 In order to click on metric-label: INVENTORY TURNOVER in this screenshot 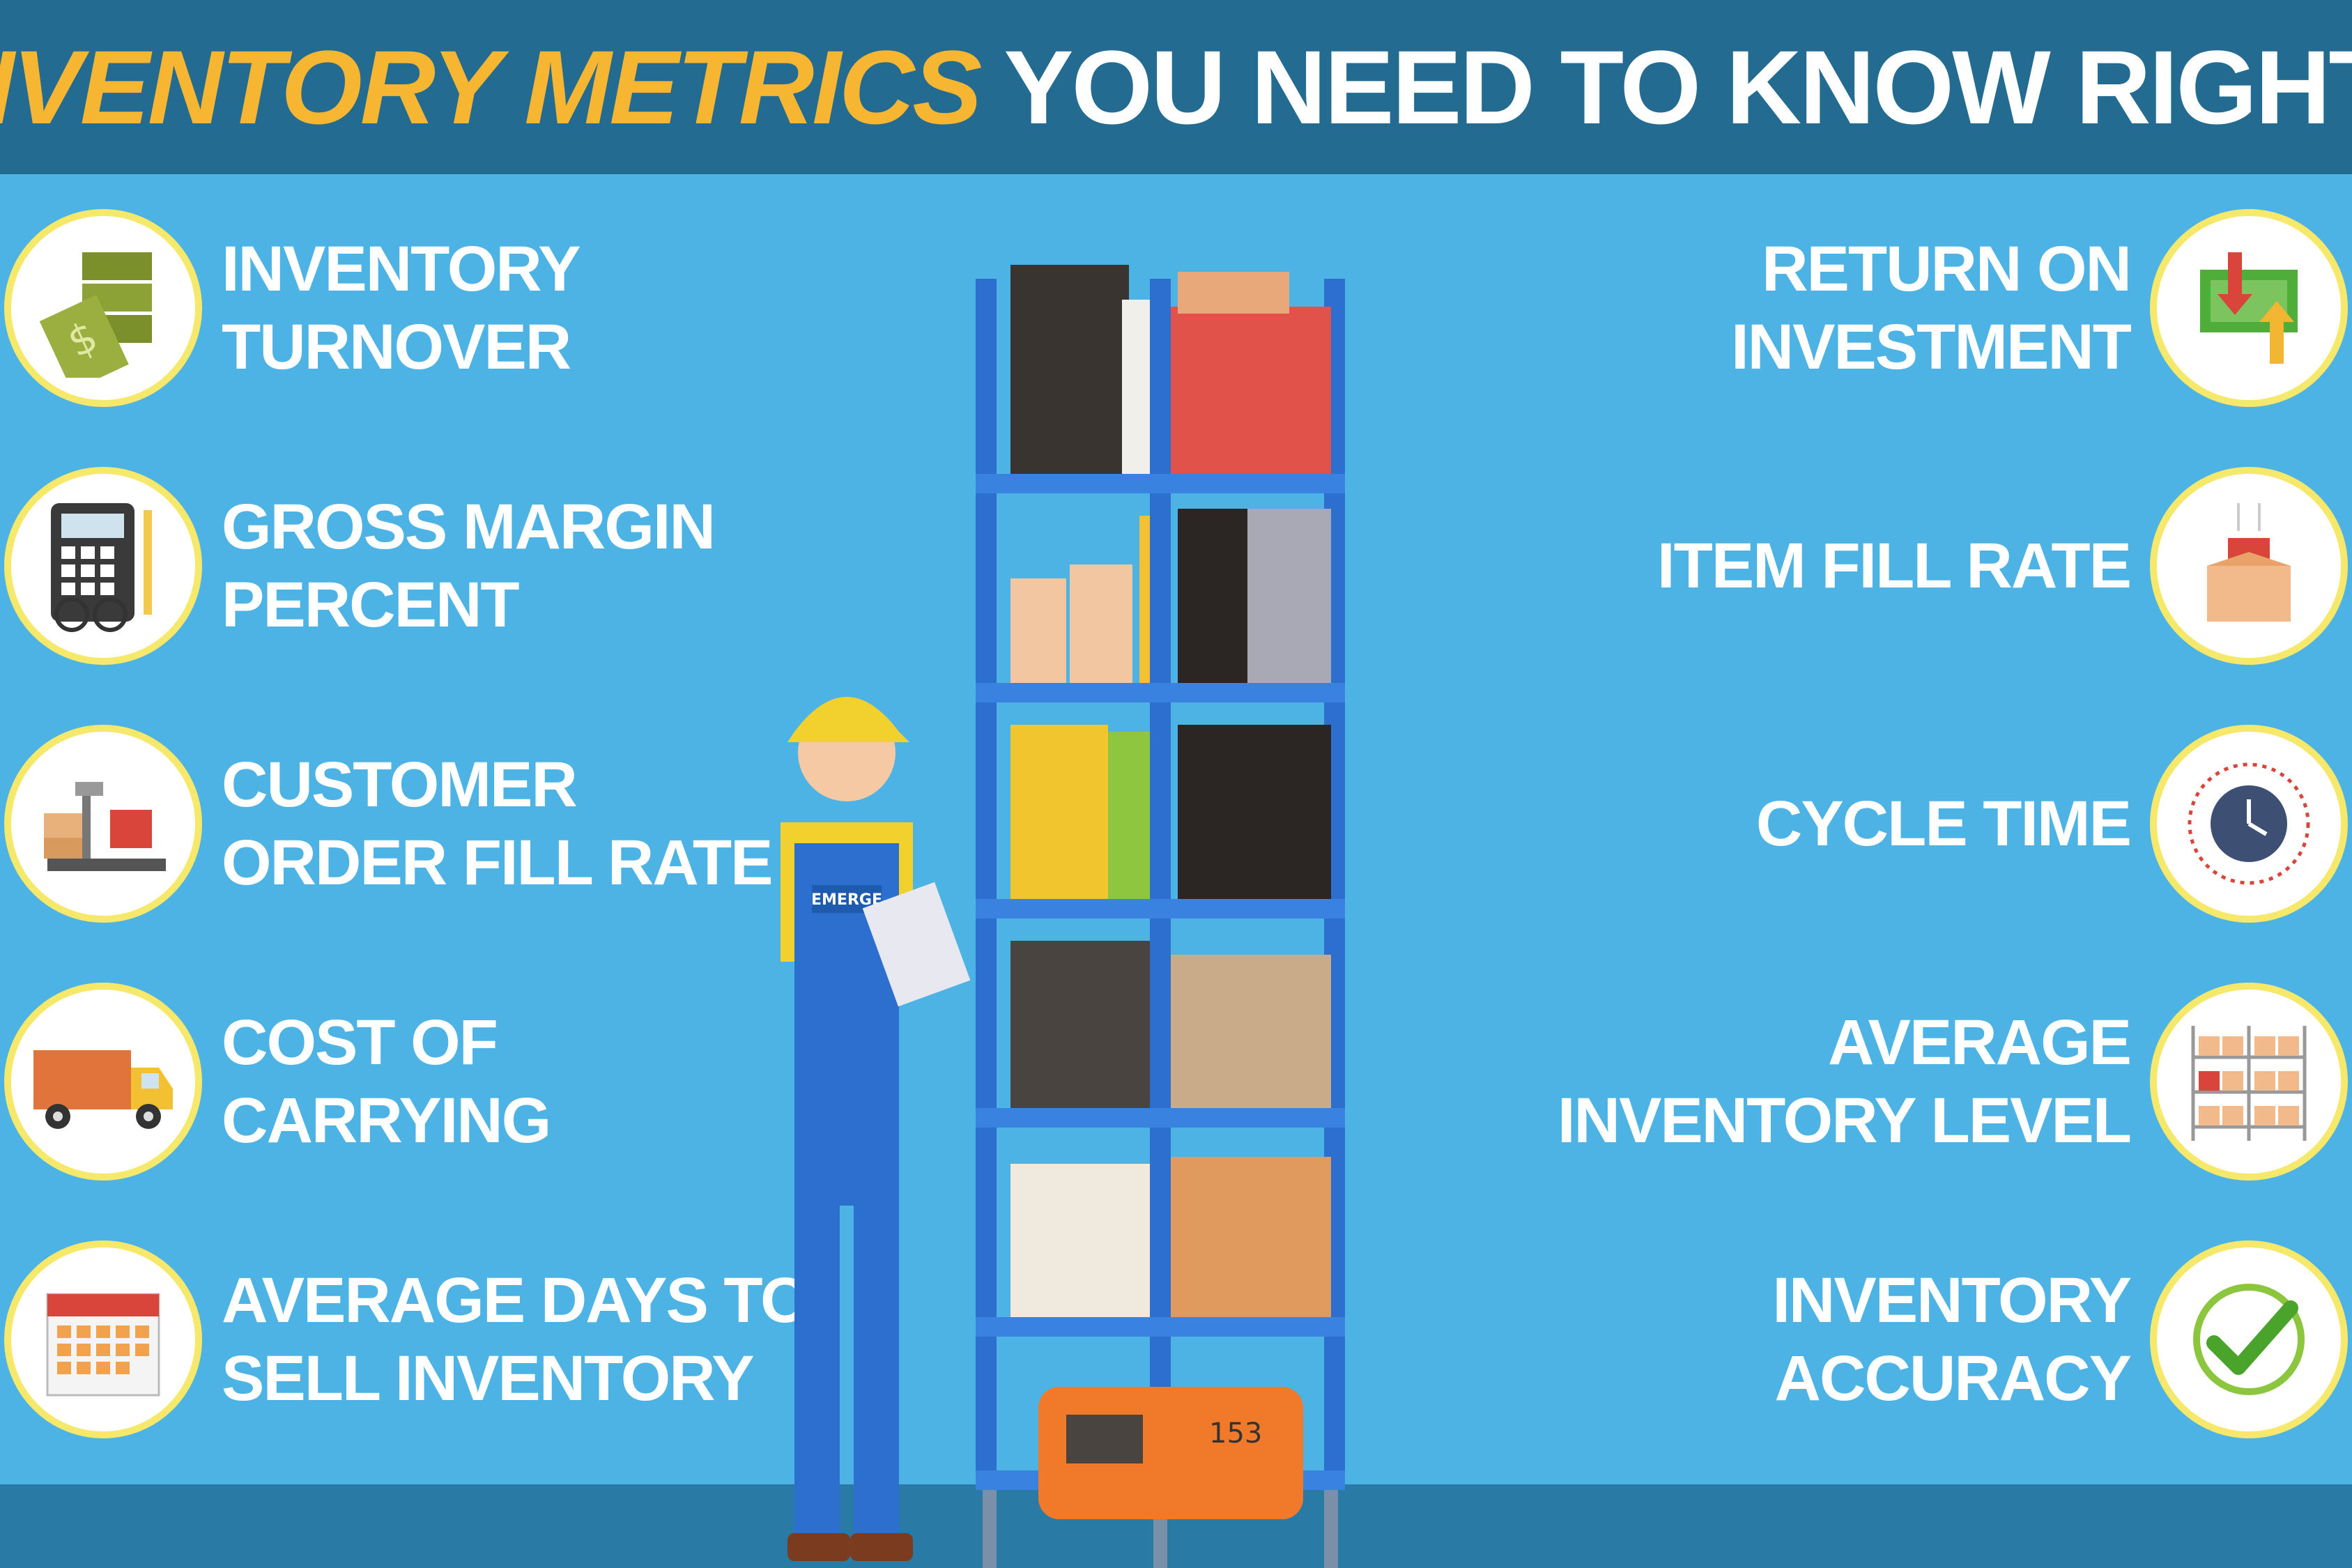, I will do `click(401, 308)`.